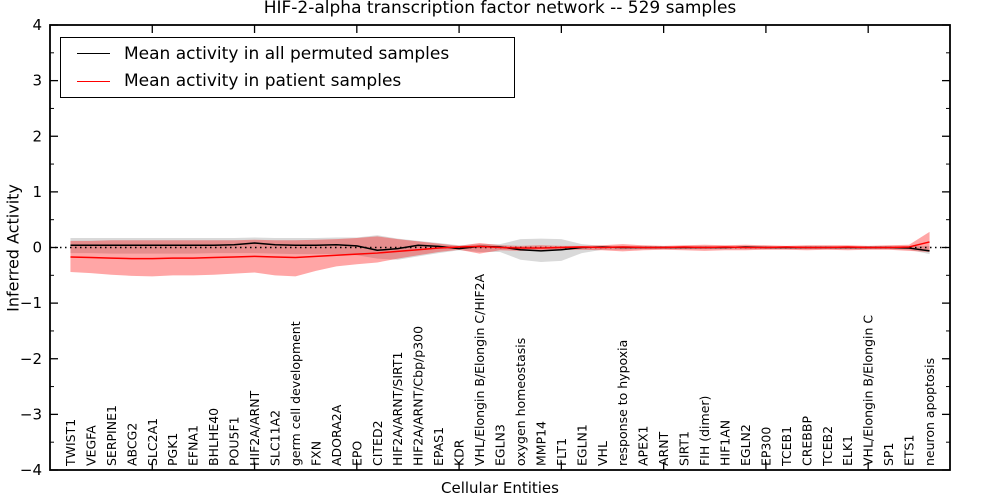  What do you see at coordinates (37, 81) in the screenshot?
I see `y-tick-label: 3` at bounding box center [37, 81].